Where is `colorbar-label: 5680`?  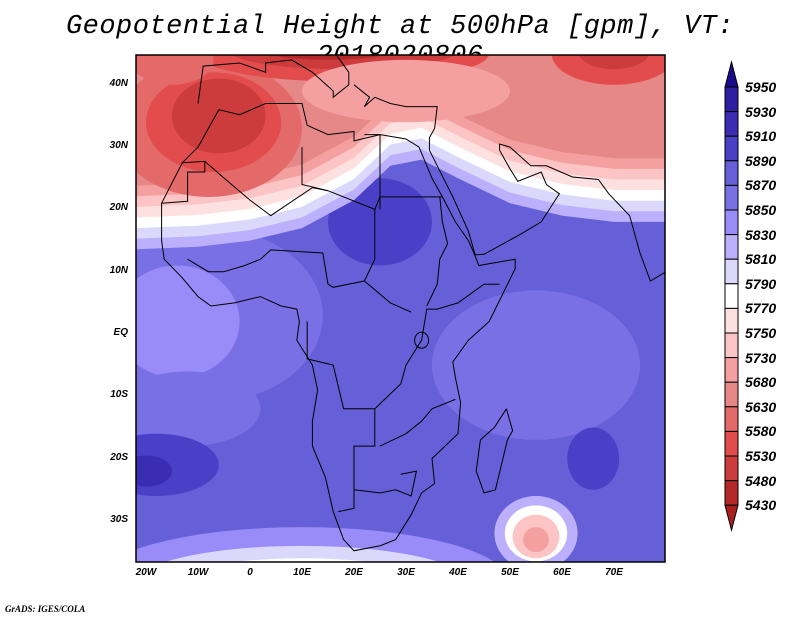 colorbar-label: 5680 is located at coordinates (761, 382).